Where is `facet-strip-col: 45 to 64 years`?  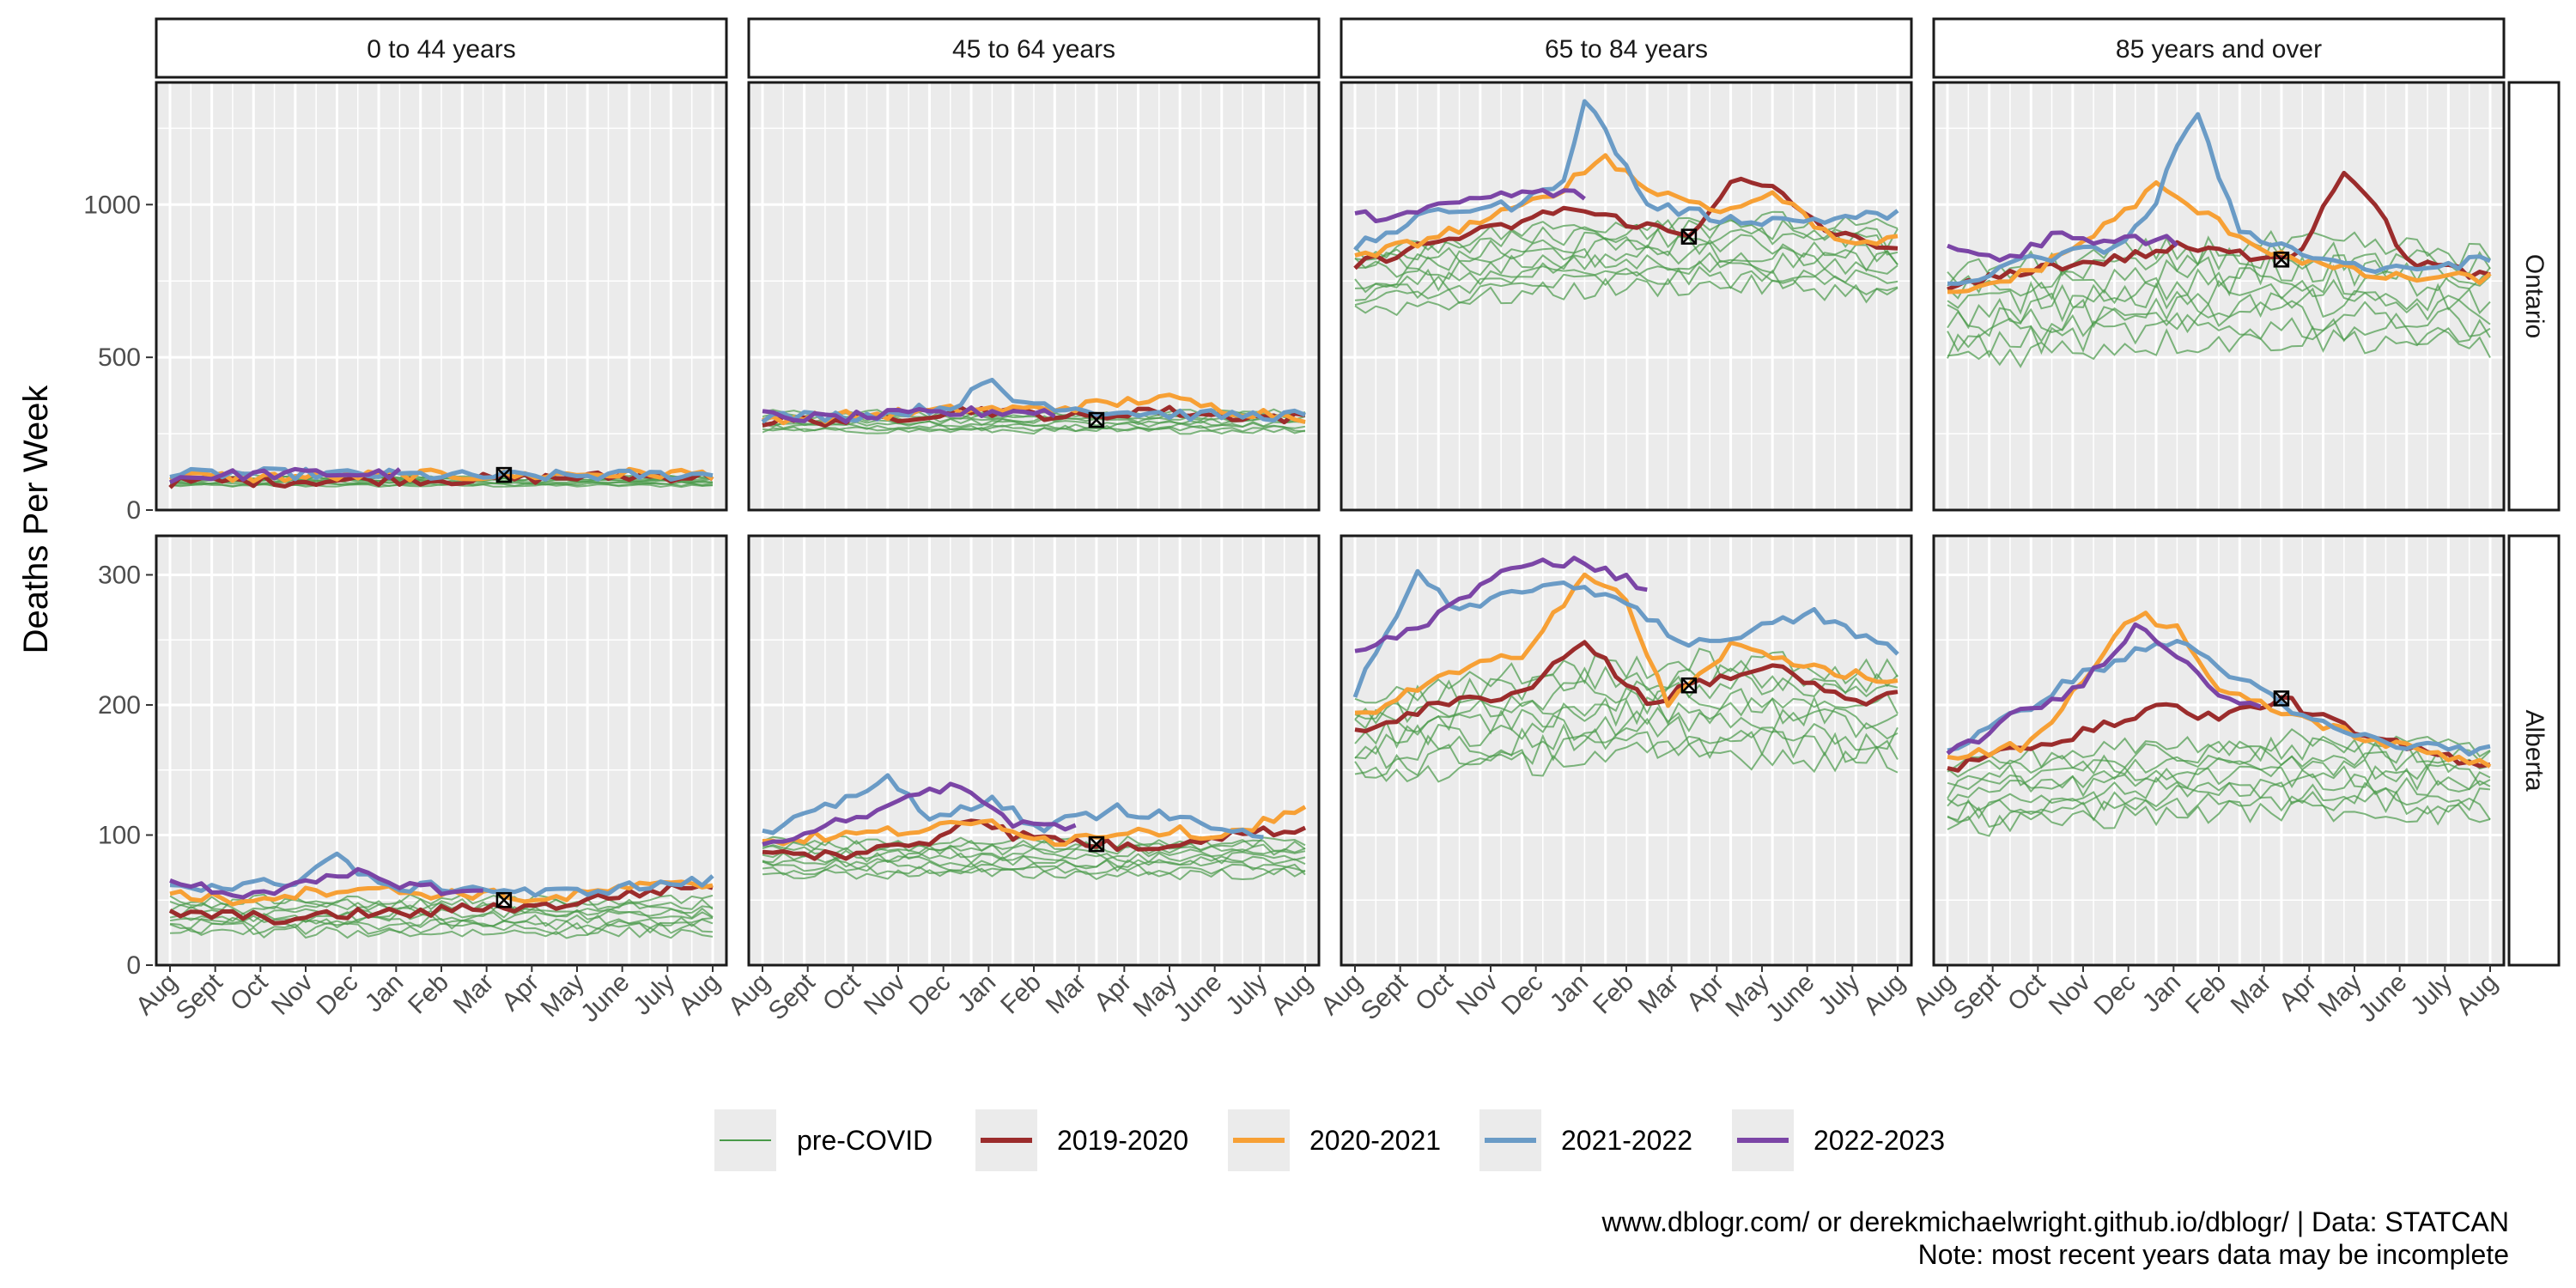
facet-strip-col: 45 to 64 years is located at coordinates (1034, 48).